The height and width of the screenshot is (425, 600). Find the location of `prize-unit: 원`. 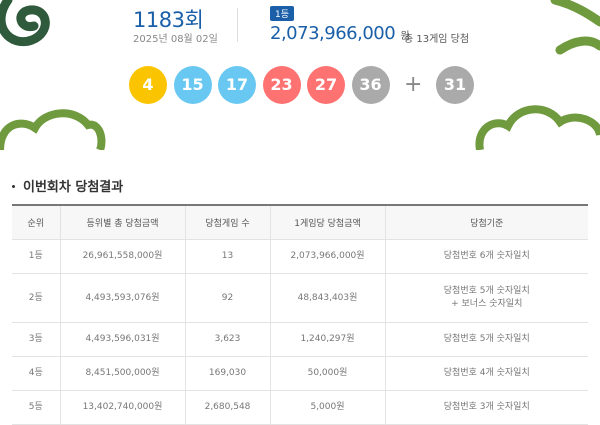

prize-unit: 원 is located at coordinates (405, 36).